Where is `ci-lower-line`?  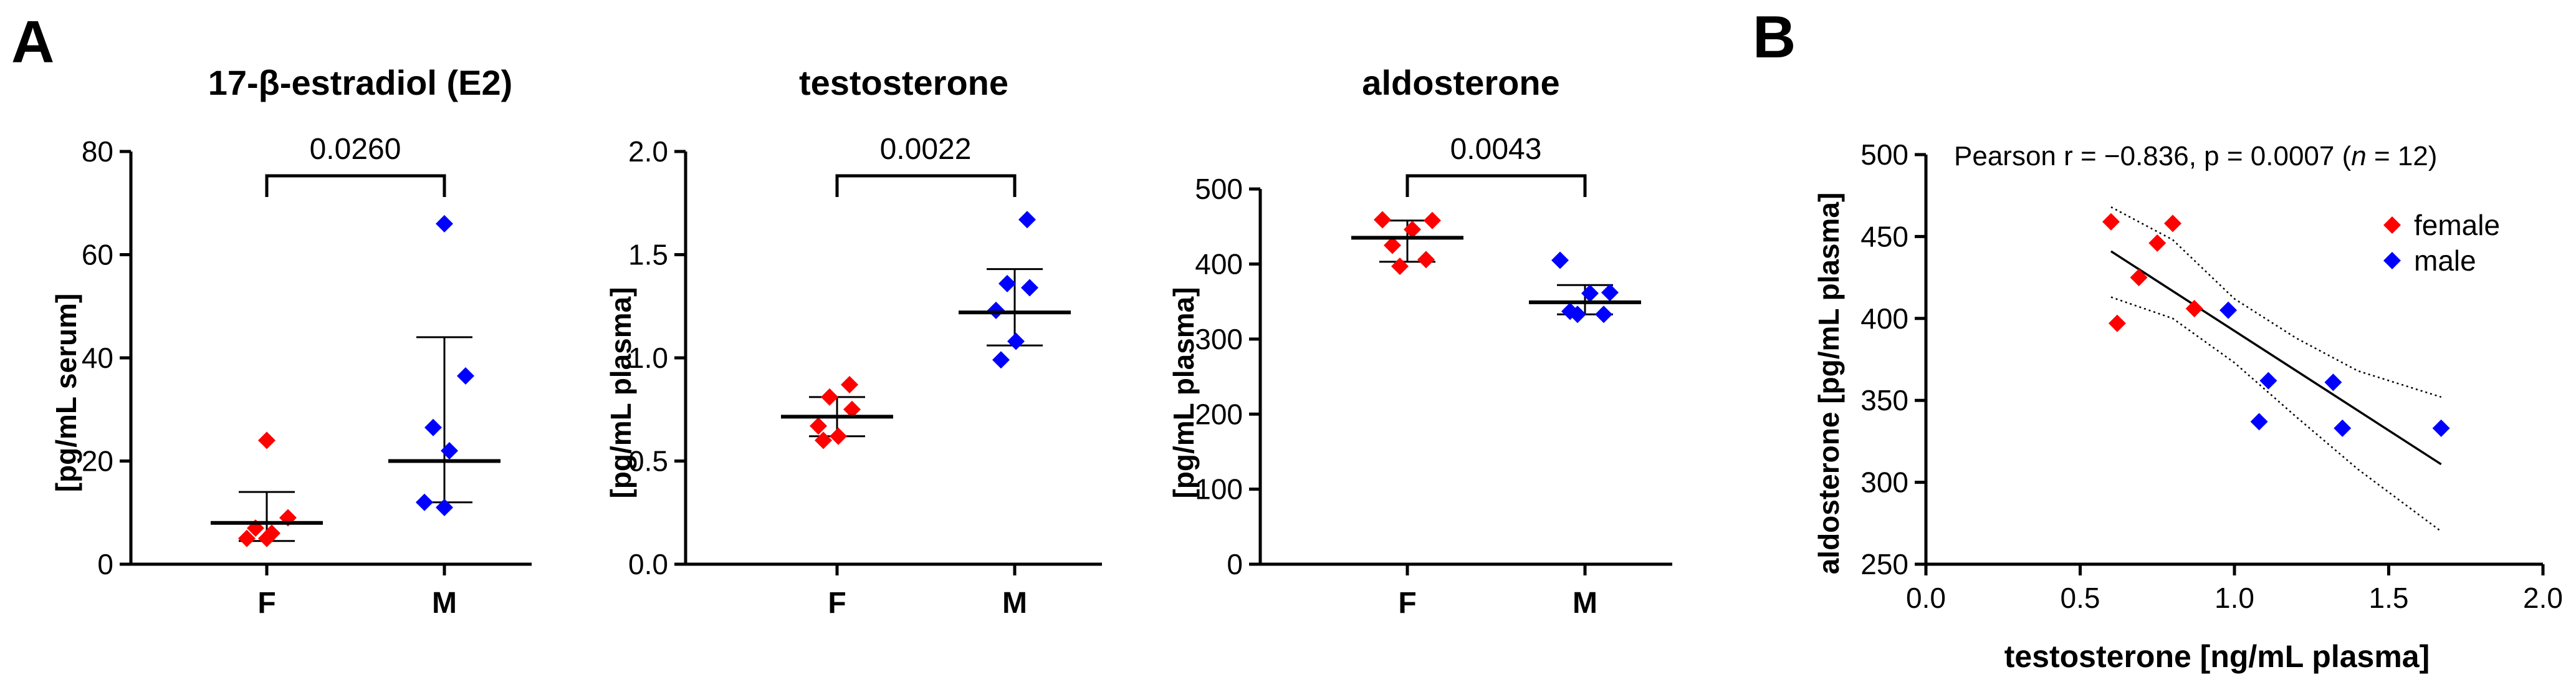 ci-lower-line is located at coordinates (2276, 414).